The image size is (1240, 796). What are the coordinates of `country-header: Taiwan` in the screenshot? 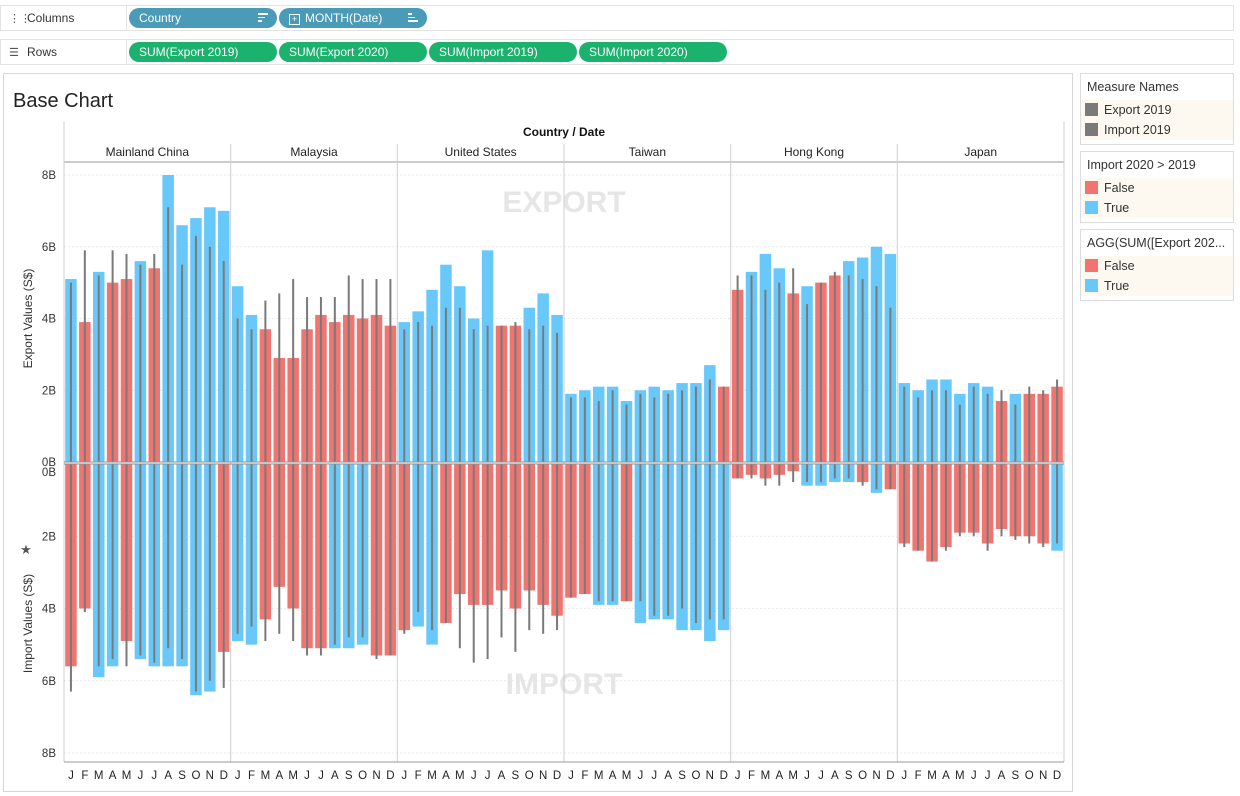 It's located at (647, 152).